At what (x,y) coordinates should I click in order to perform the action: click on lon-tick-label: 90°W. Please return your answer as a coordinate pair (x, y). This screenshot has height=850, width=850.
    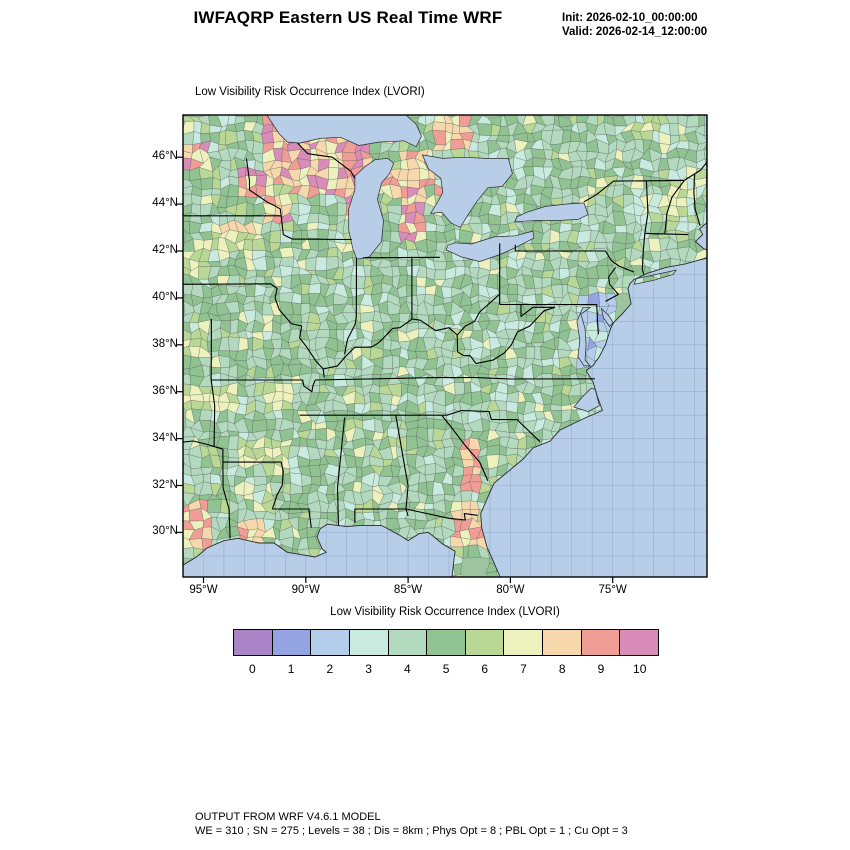
    Looking at the image, I should click on (305, 590).